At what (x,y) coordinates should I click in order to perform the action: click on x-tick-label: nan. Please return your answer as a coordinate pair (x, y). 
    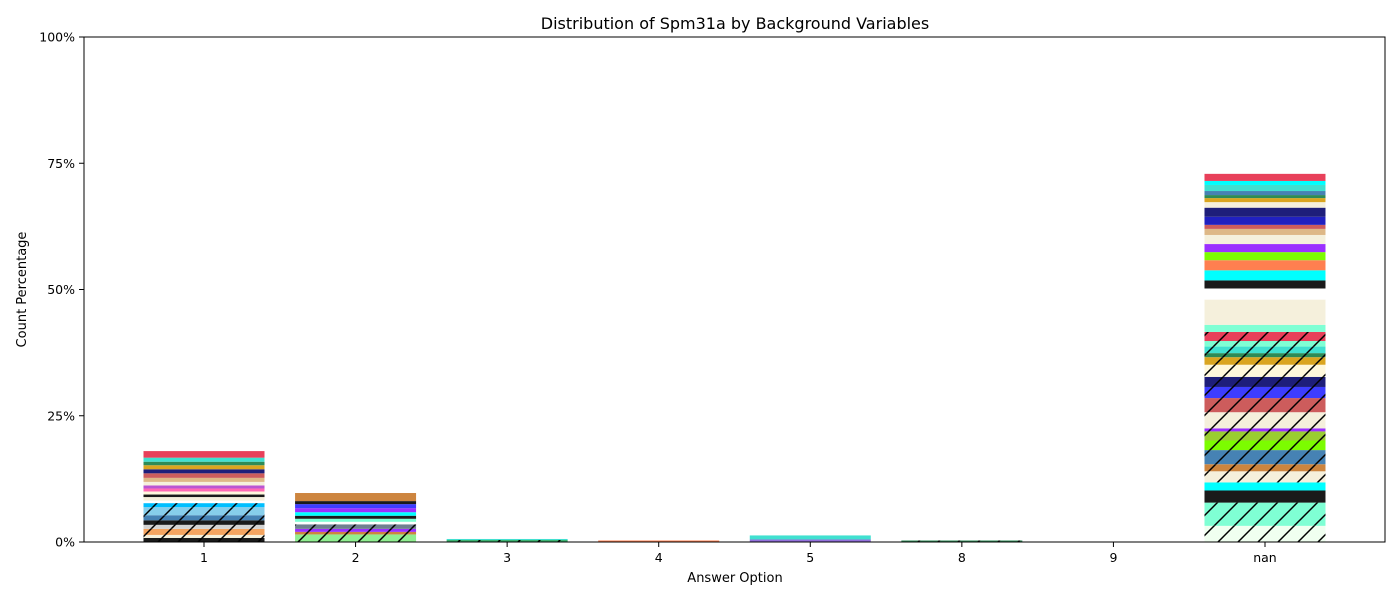
    Looking at the image, I should click on (1265, 557).